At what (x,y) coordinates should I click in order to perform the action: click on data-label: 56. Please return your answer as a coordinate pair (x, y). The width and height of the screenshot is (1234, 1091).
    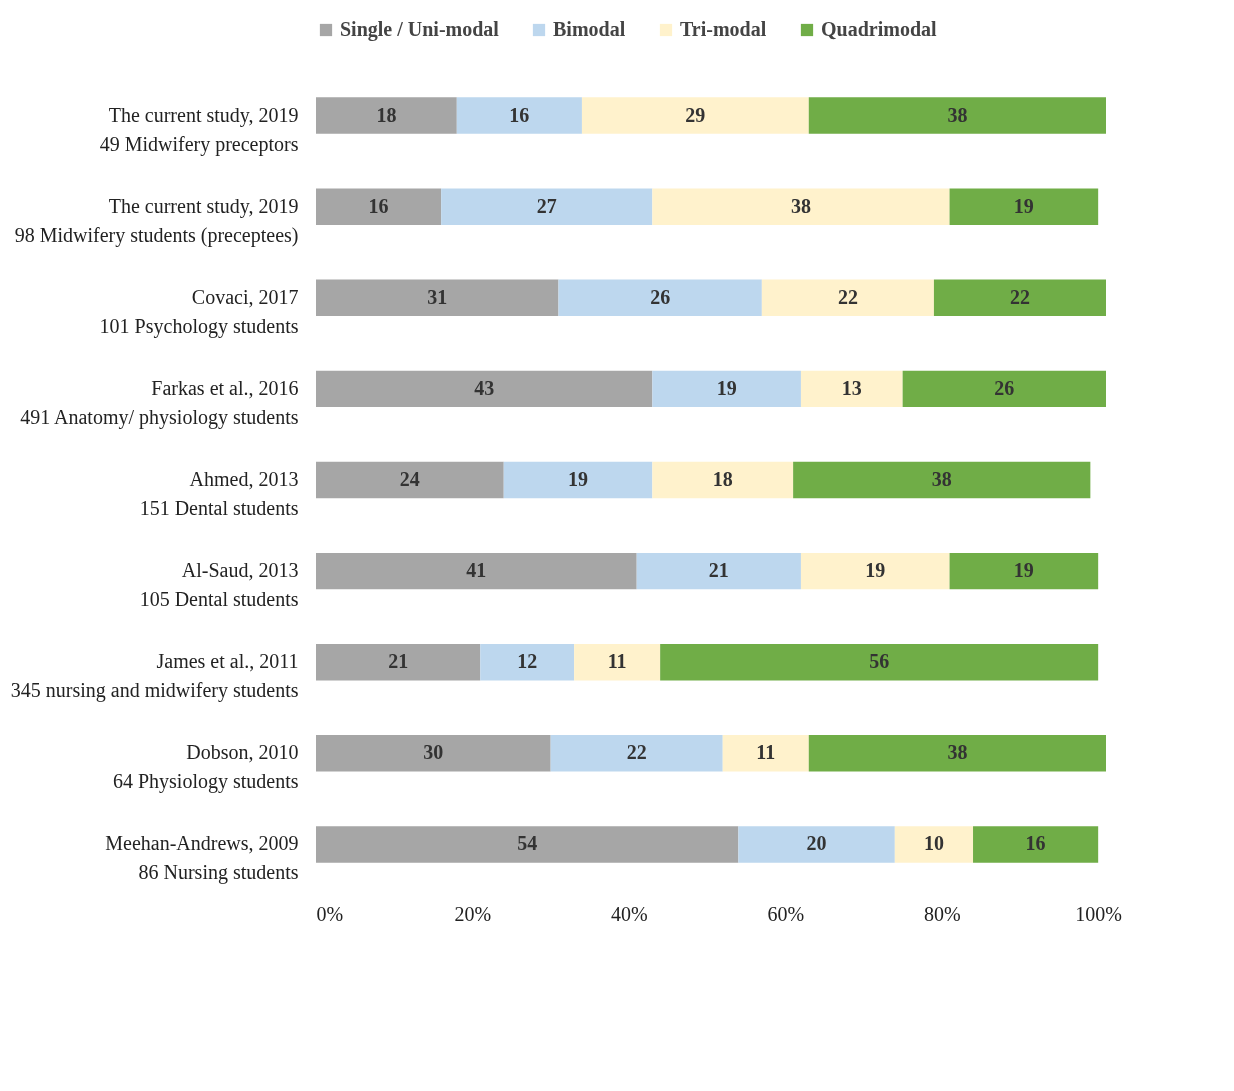
    Looking at the image, I should click on (879, 661).